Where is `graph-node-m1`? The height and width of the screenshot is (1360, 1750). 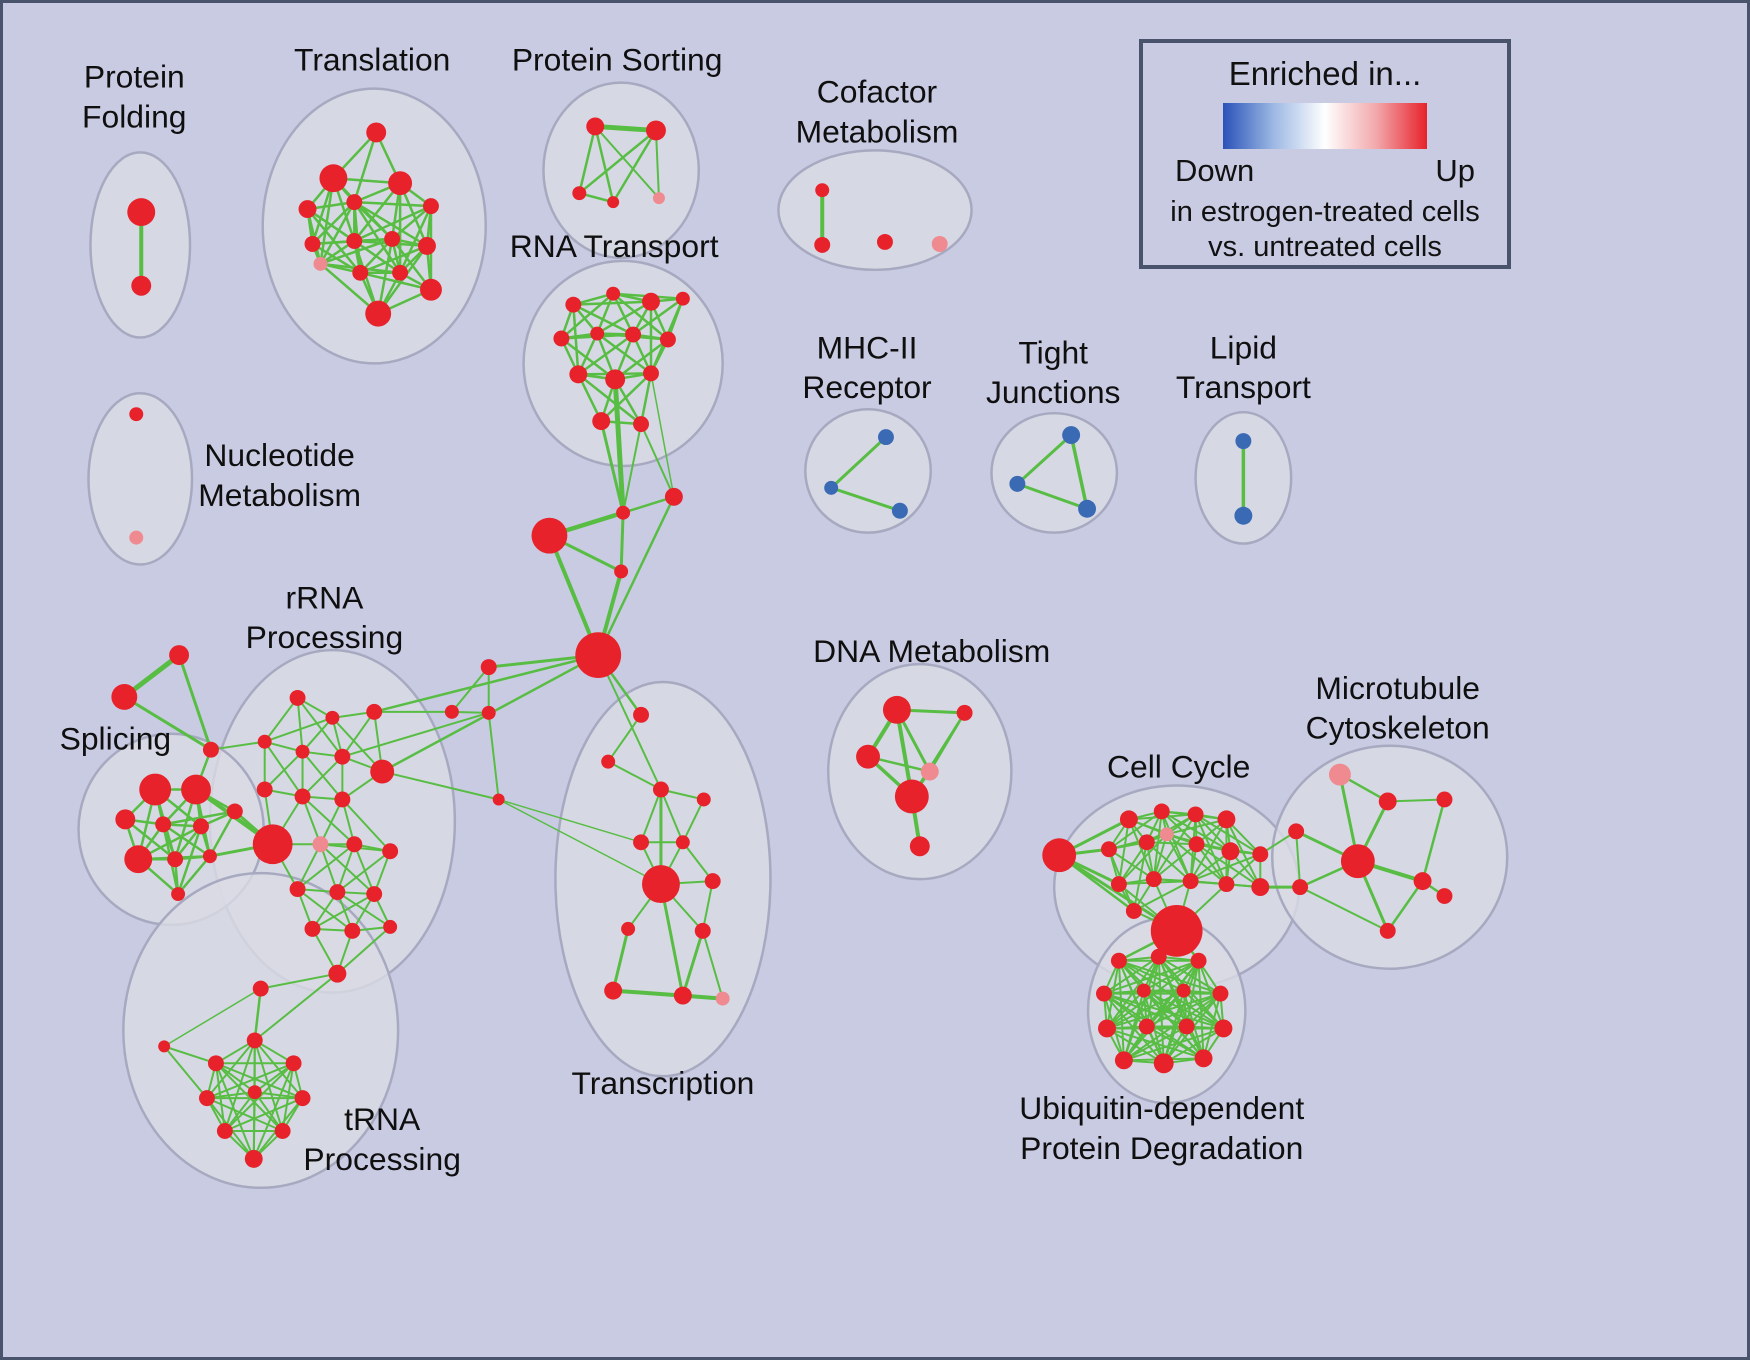
graph-node-m1 is located at coordinates (488, 667).